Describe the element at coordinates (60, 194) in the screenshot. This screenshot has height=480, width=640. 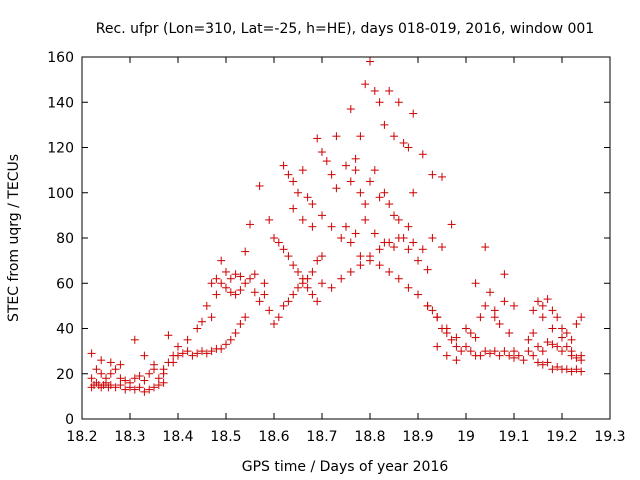
I see `y-tick-label: 100` at that location.